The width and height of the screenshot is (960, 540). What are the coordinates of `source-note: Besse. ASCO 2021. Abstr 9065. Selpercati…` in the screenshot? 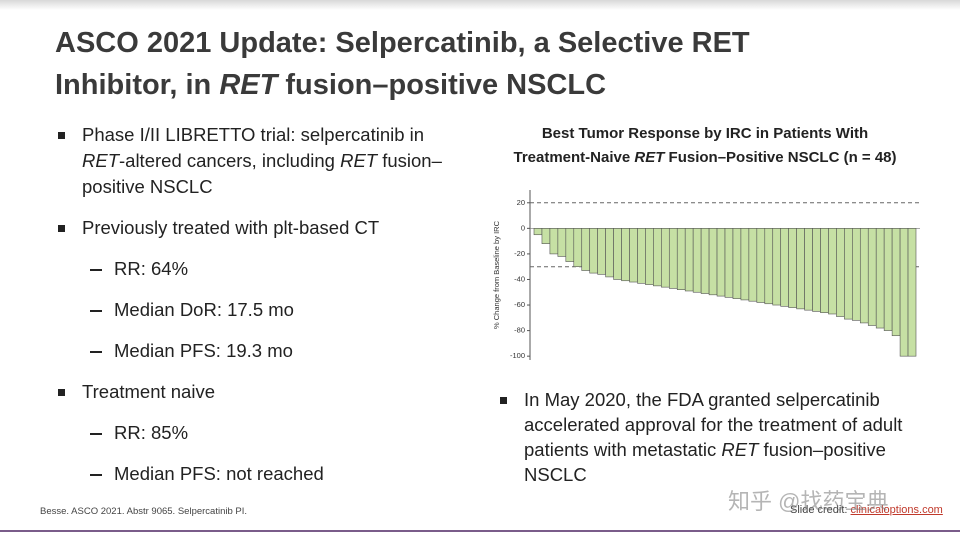 It's located at (144, 511).